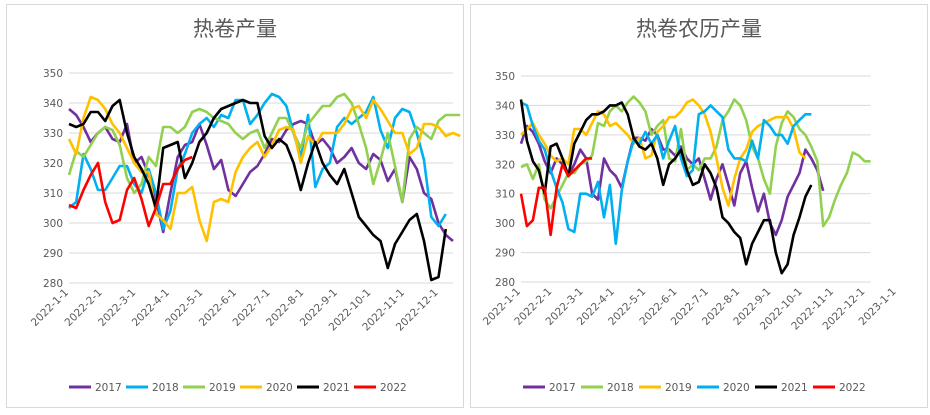  Describe the element at coordinates (235, 29) in the screenshot. I see `chart-title: 热卷产量` at that location.